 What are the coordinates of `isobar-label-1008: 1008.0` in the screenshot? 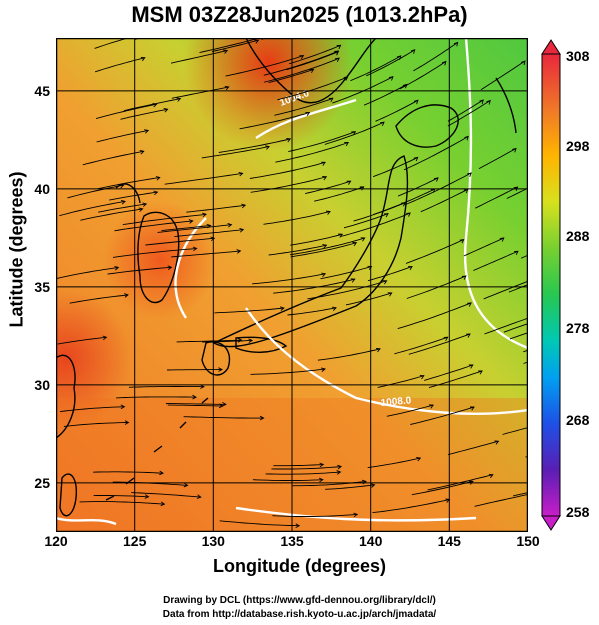 It's located at (396, 402).